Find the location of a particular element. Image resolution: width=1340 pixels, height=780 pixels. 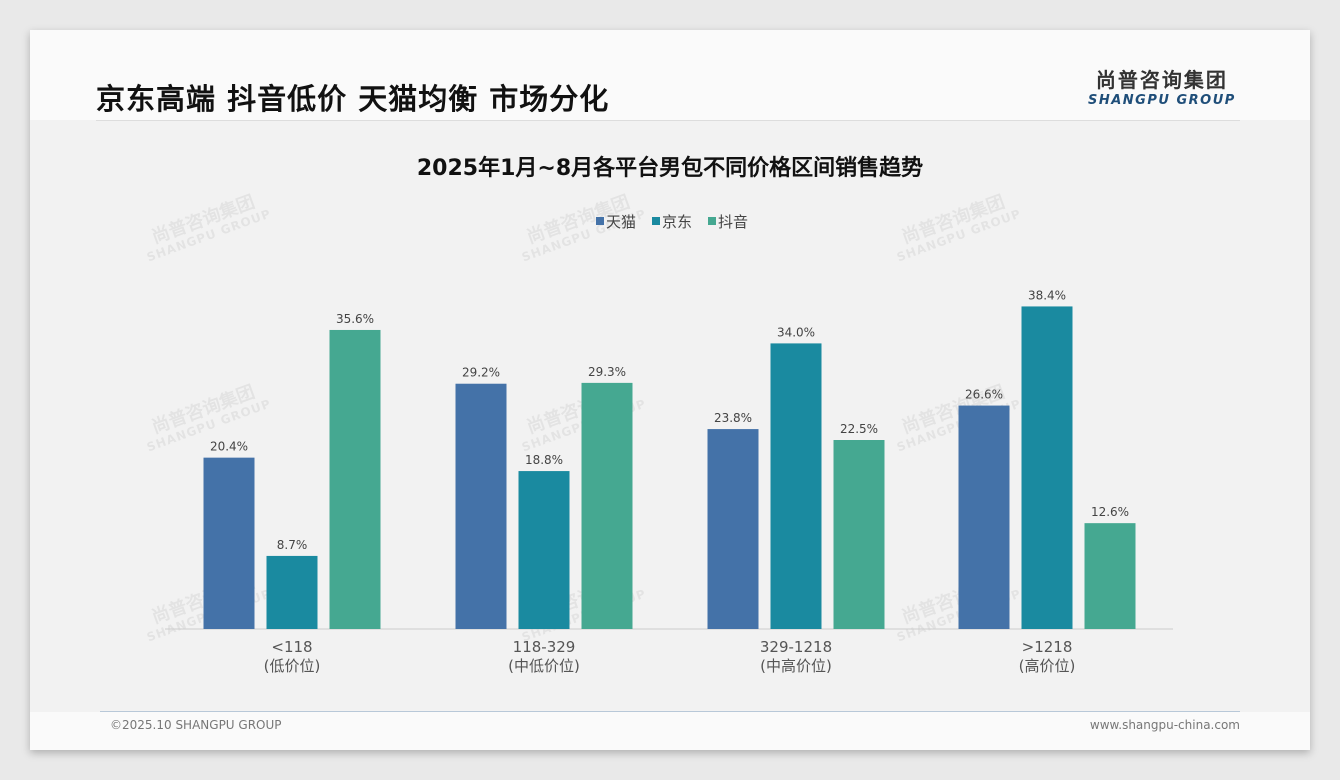

chart-title: 2025年1月~8月各平台男包不同价格区间销售趋势 is located at coordinates (670, 168).